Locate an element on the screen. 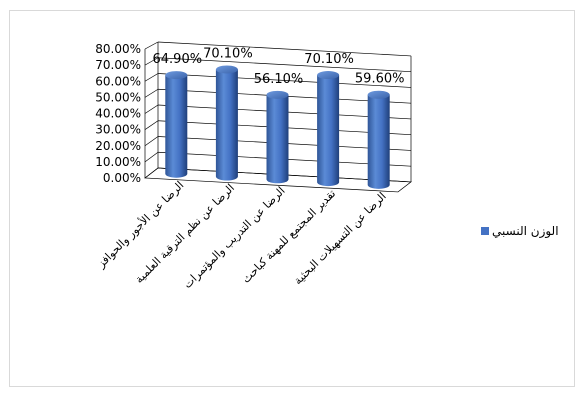 The image size is (586, 394). data-labels: 64.90% 70.10%56.10%70.10%59.60% is located at coordinates (279, 66).